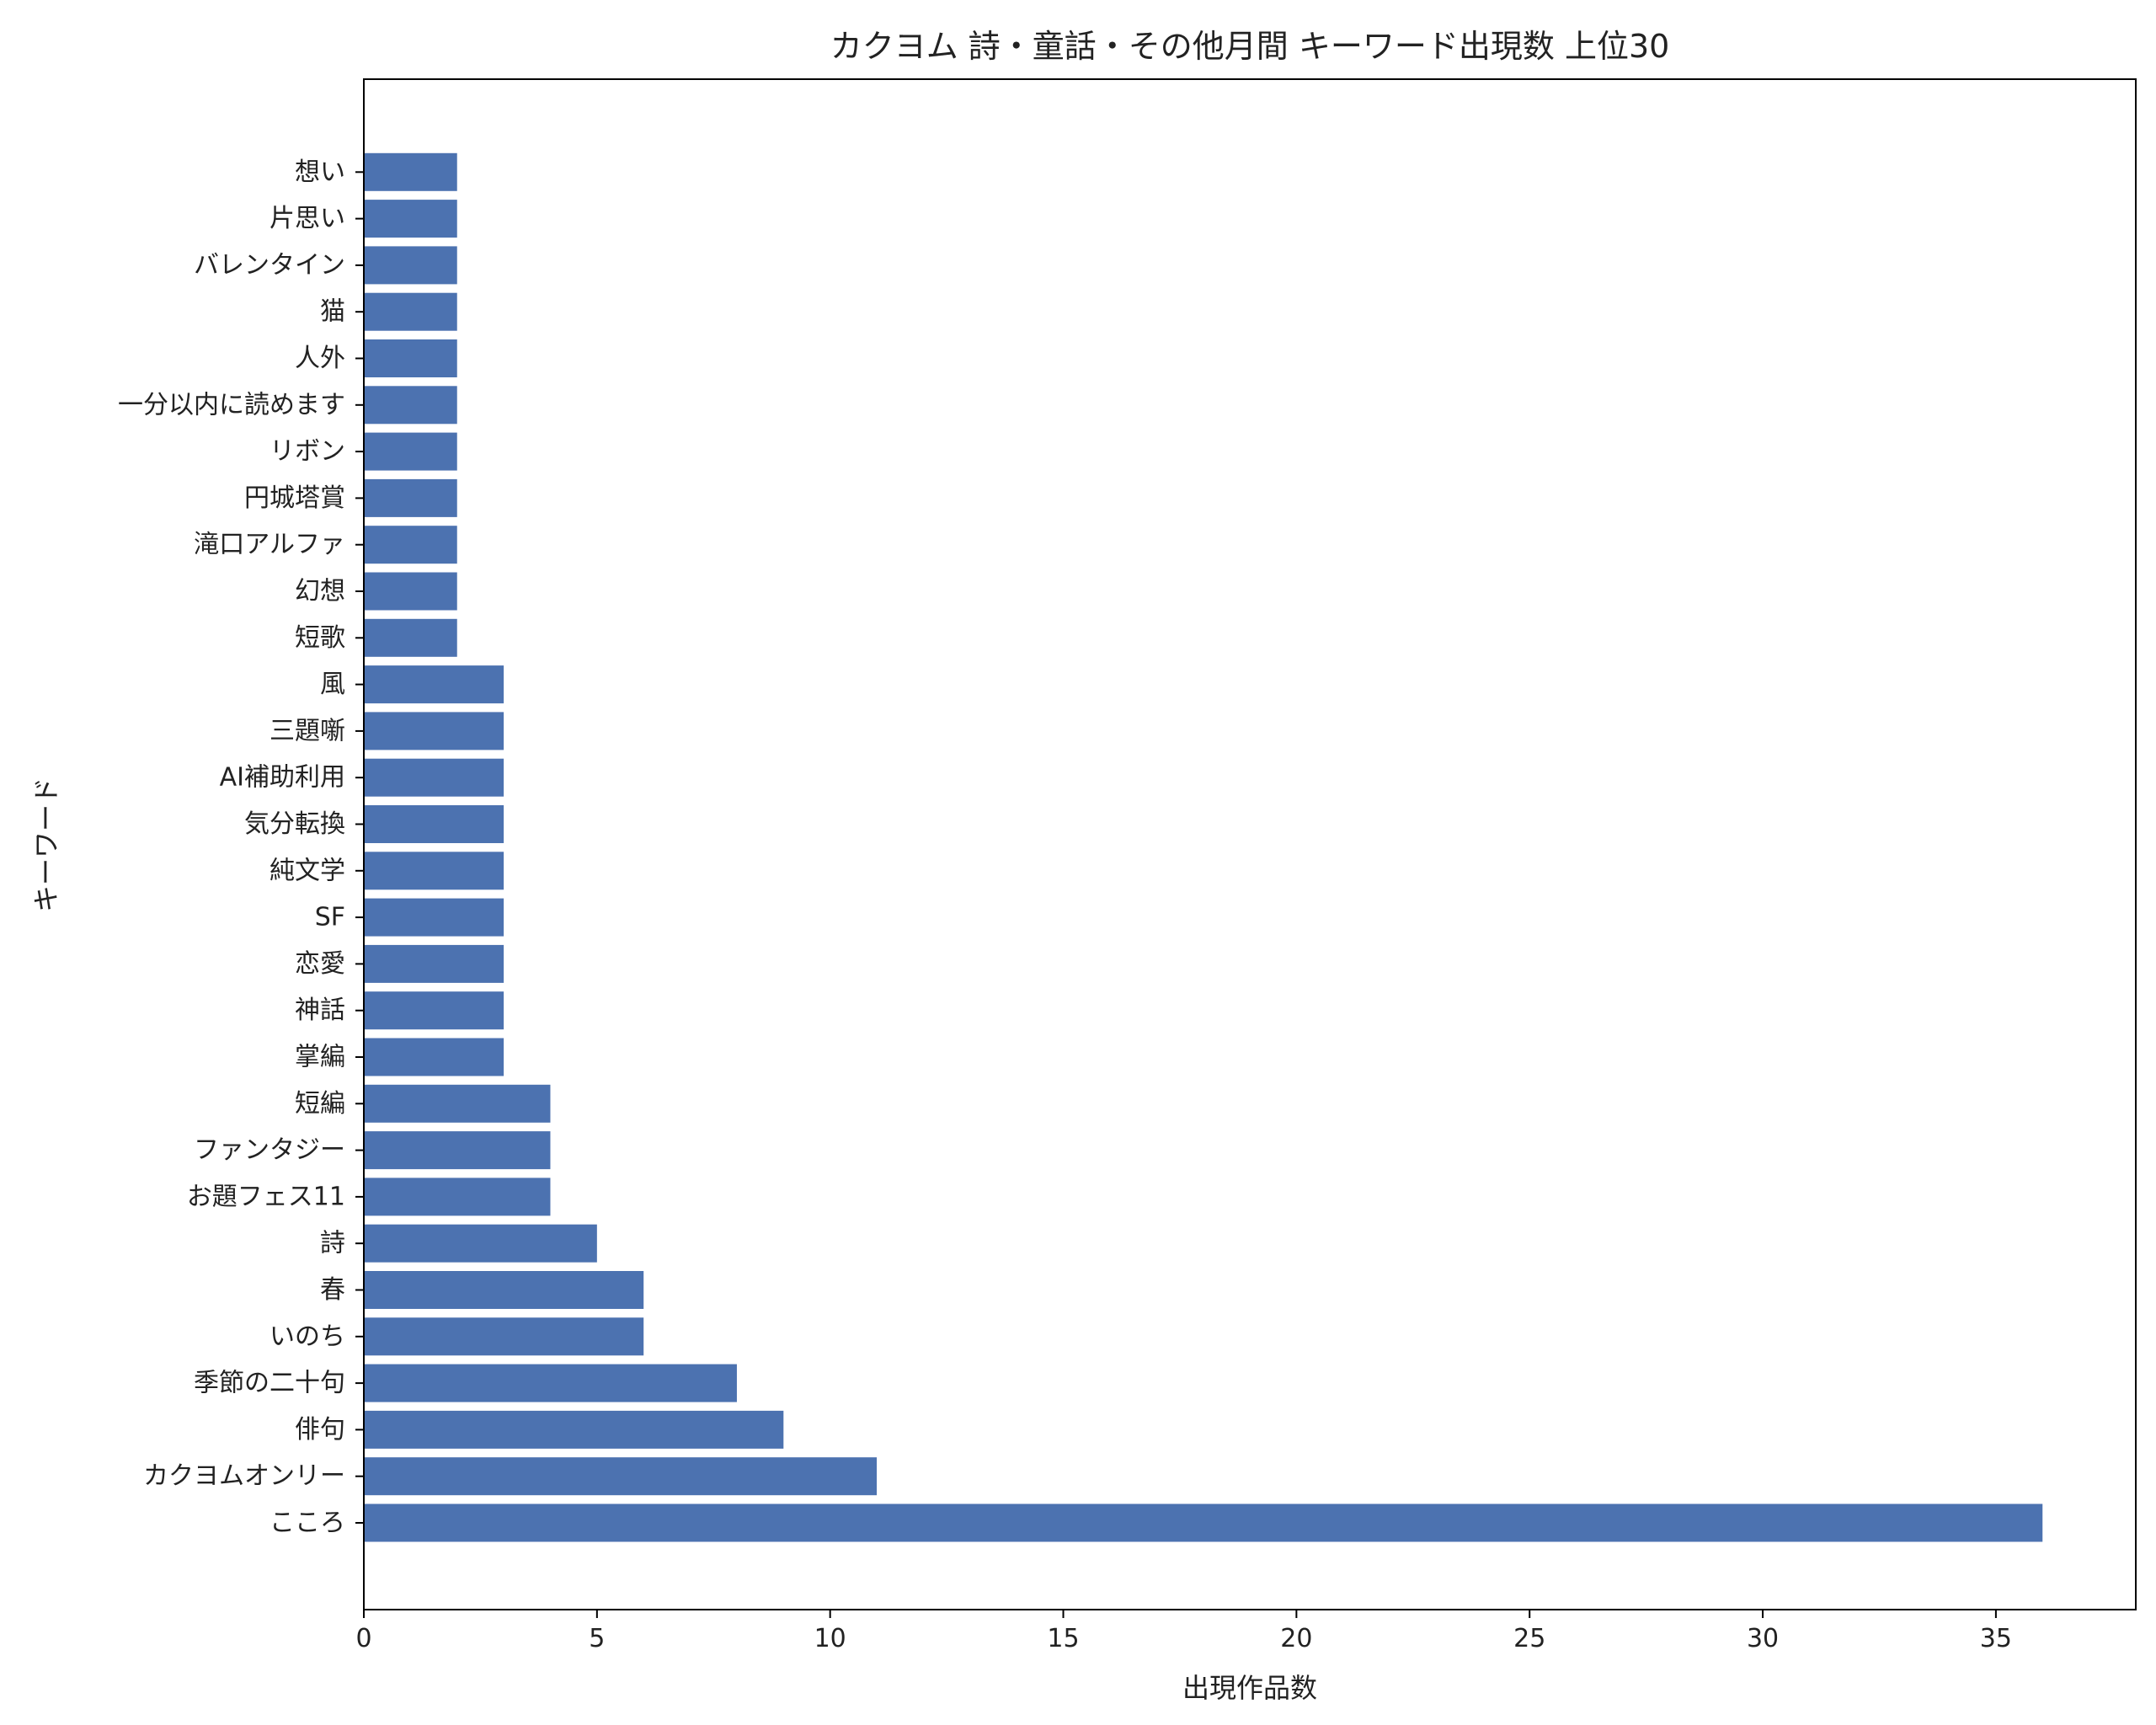 This screenshot has width=2156, height=1725. Describe the element at coordinates (1529, 1638) in the screenshot. I see `x-tick-label: 25` at that location.